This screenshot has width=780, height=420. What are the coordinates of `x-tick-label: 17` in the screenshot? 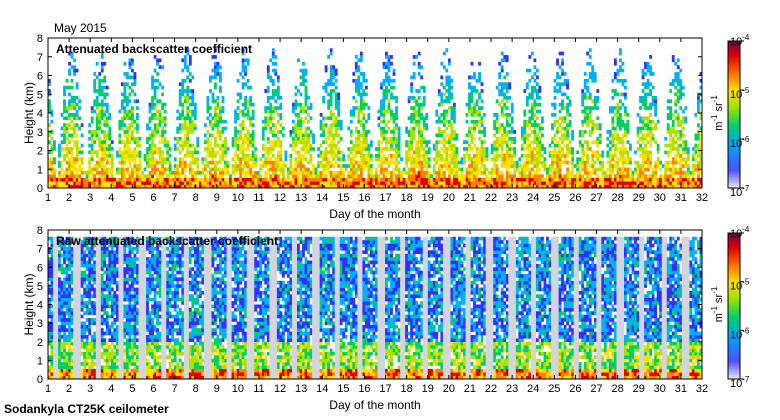 It's located at (385, 389).